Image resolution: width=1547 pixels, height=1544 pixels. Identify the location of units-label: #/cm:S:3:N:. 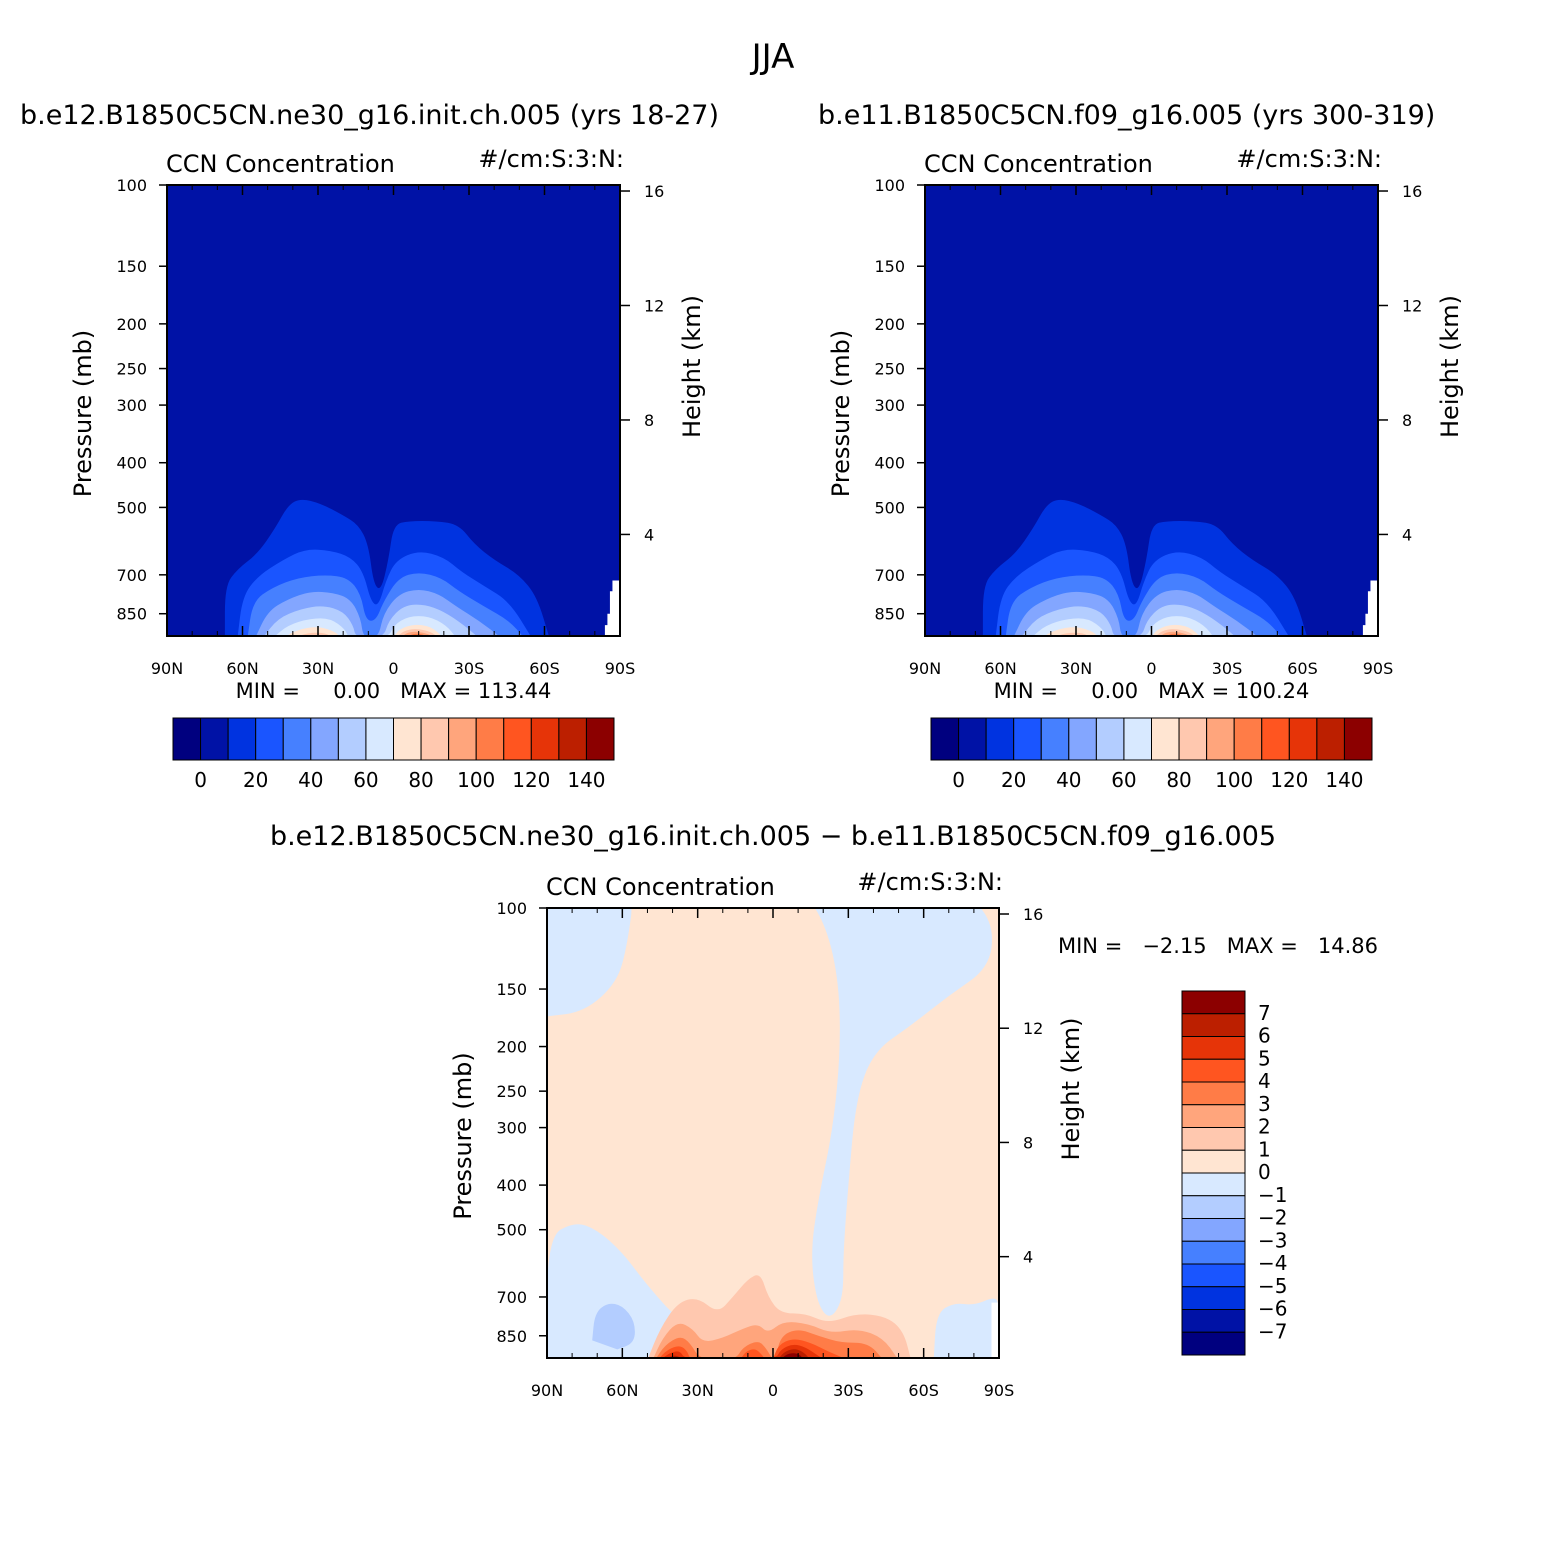
(551, 159).